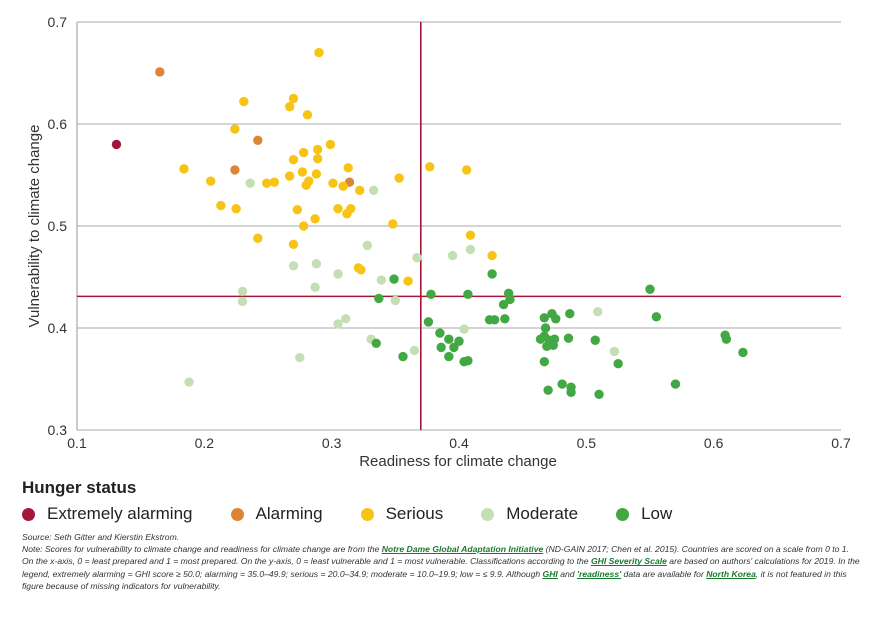 This screenshot has height=622, width=885. I want to click on legend-item-alarming: Alarming, so click(276, 514).